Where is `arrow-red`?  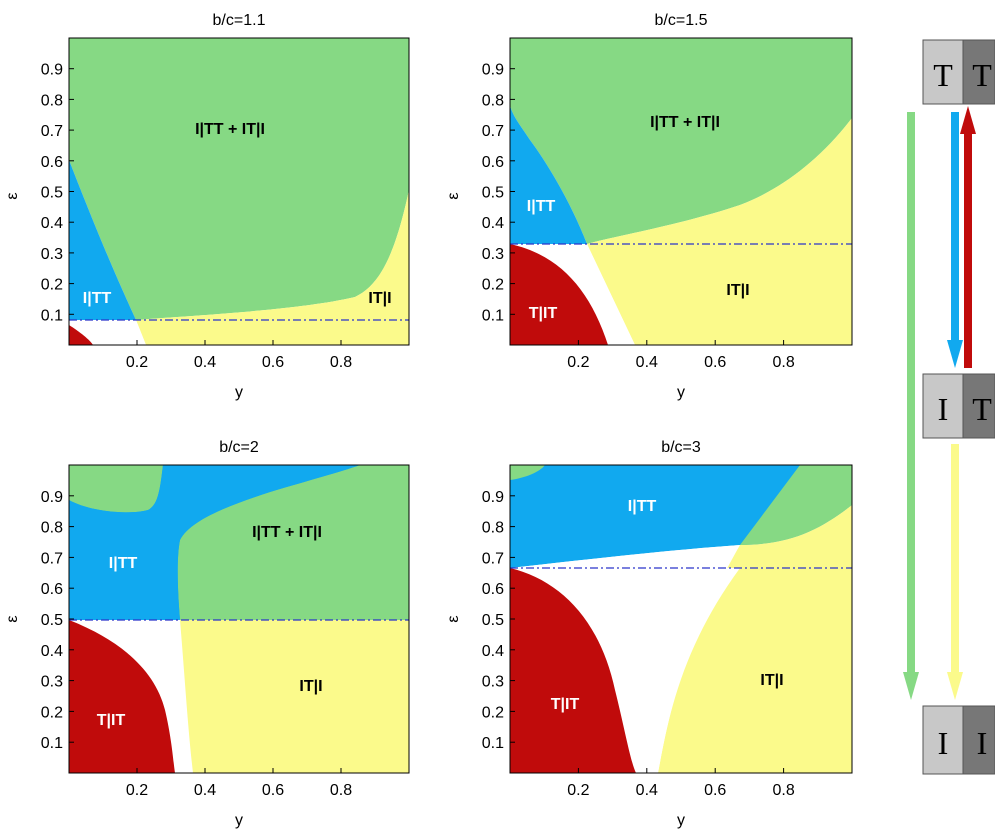
arrow-red is located at coordinates (968, 237).